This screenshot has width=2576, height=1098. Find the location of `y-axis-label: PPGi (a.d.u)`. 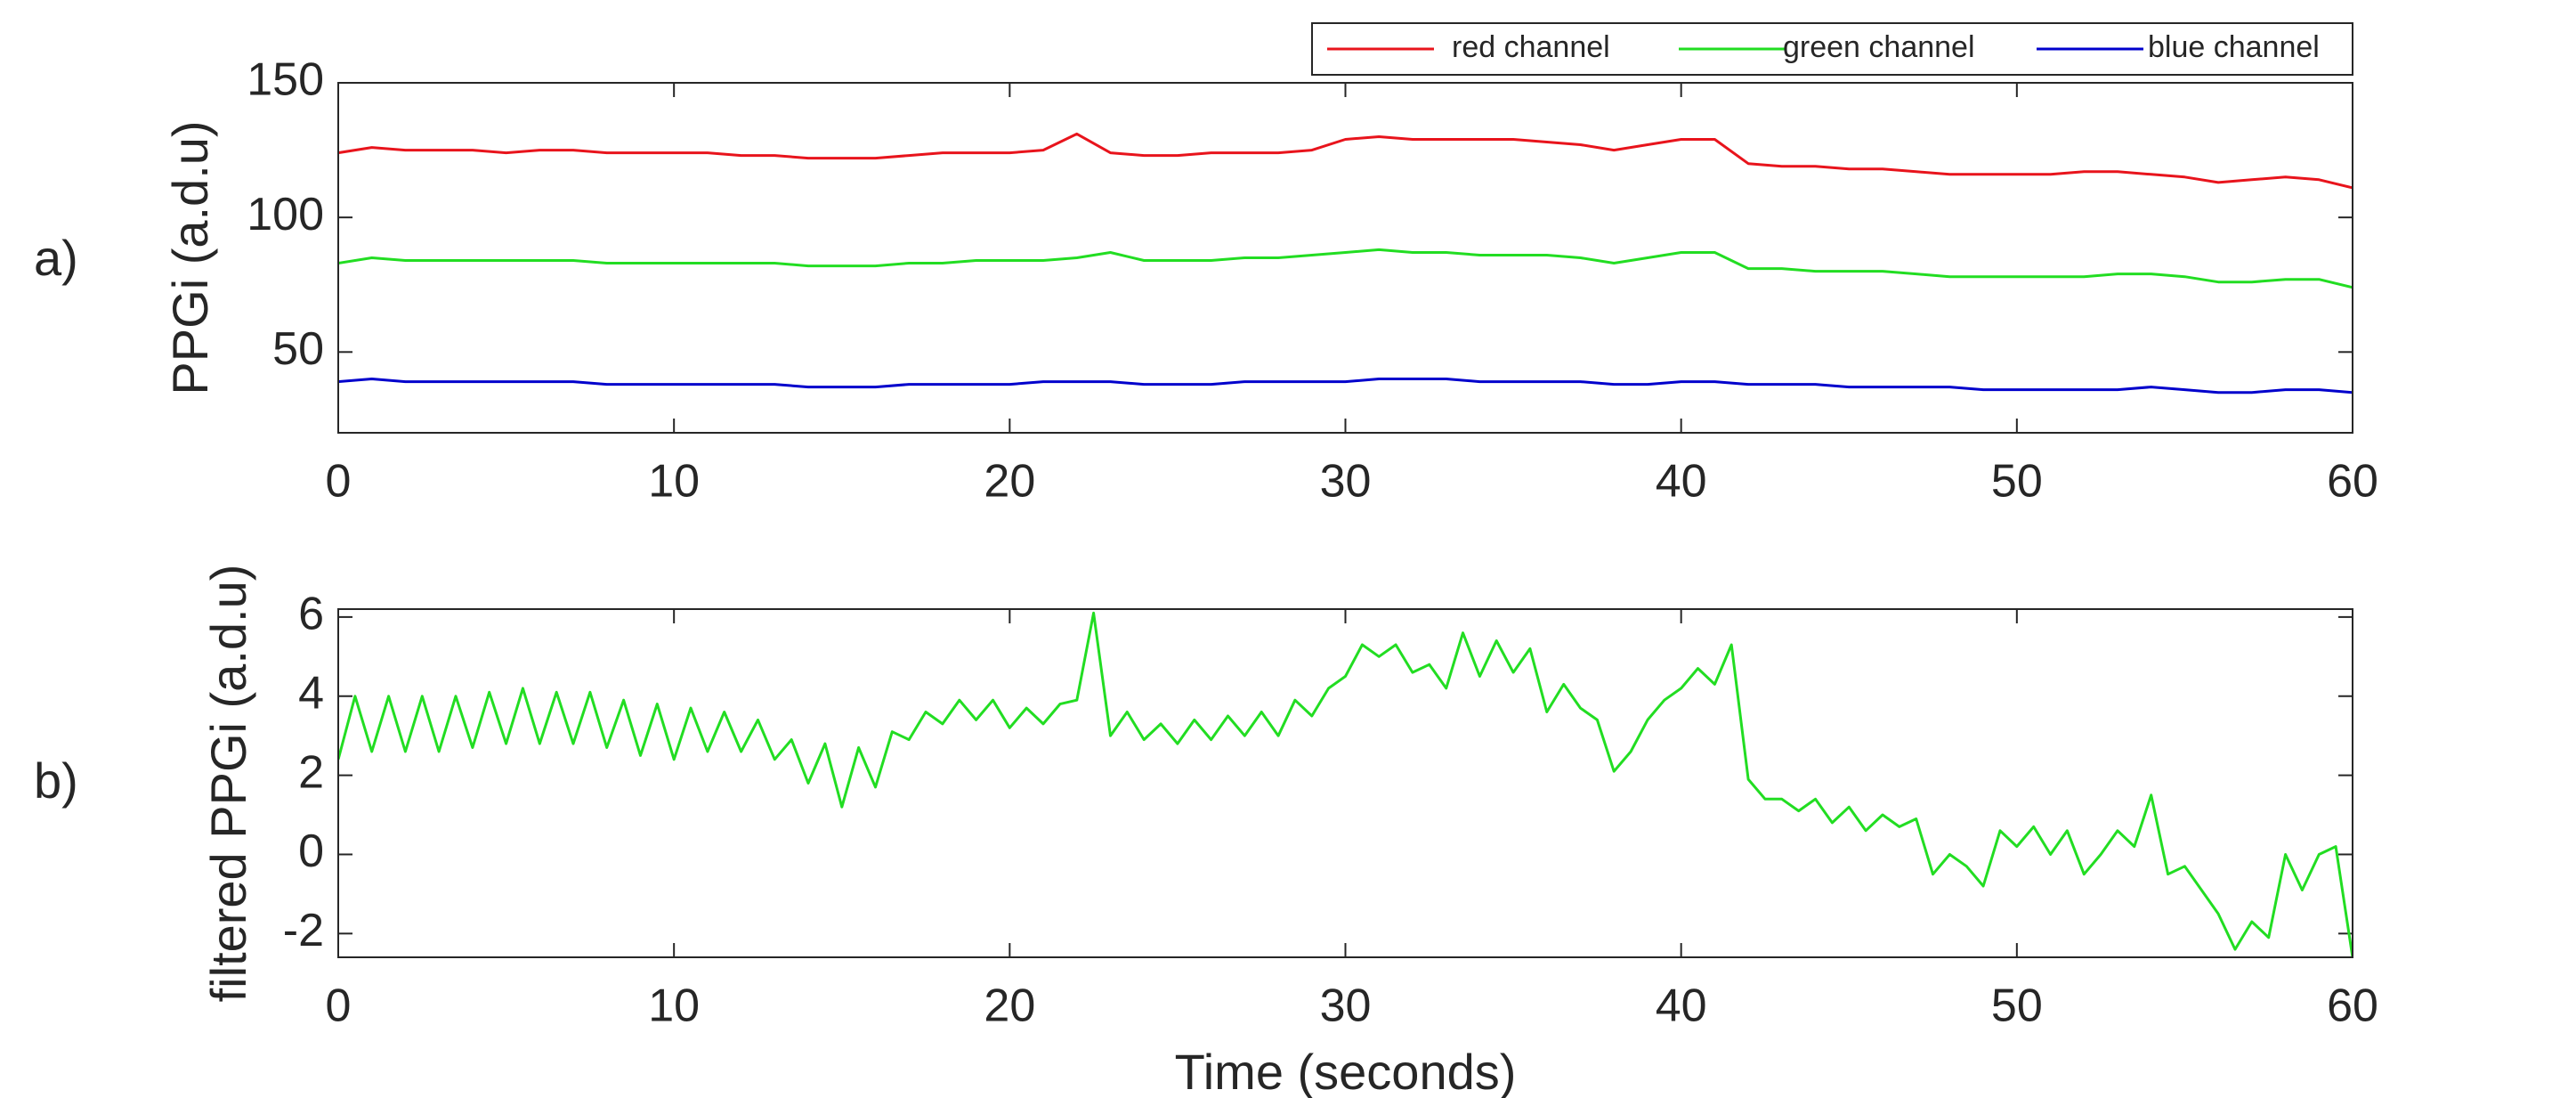

y-axis-label: PPGi (a.d.u) is located at coordinates (190, 257).